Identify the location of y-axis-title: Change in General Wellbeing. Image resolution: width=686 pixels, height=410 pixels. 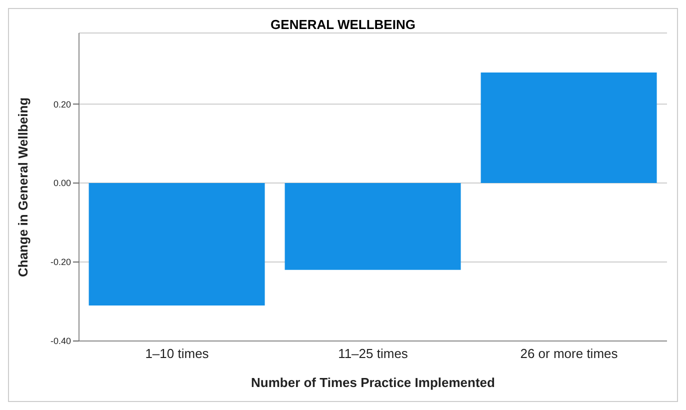
(23, 187).